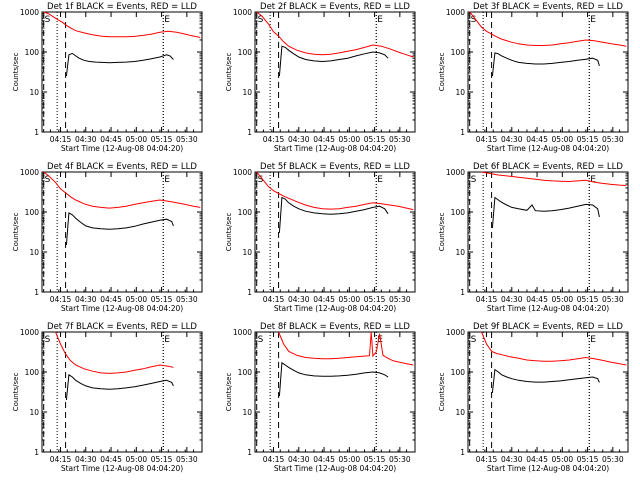 This screenshot has width=640, height=484. What do you see at coordinates (122, 167) in the screenshot?
I see `plot-title: Det 4f BLACK = Events, RED = LLD` at bounding box center [122, 167].